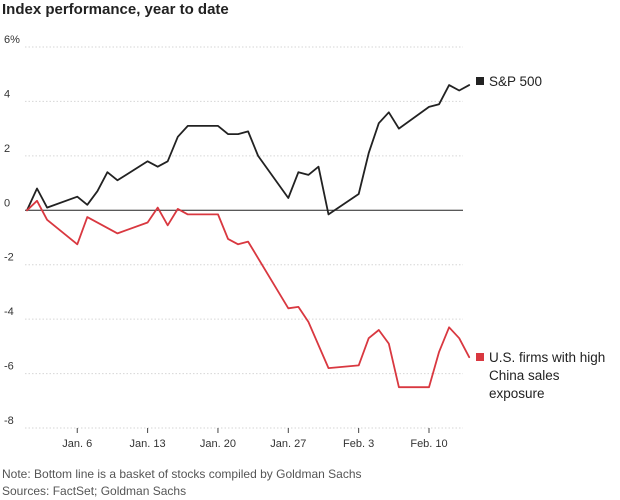  I want to click on x-tick-label: Feb. 10, so click(428, 444).